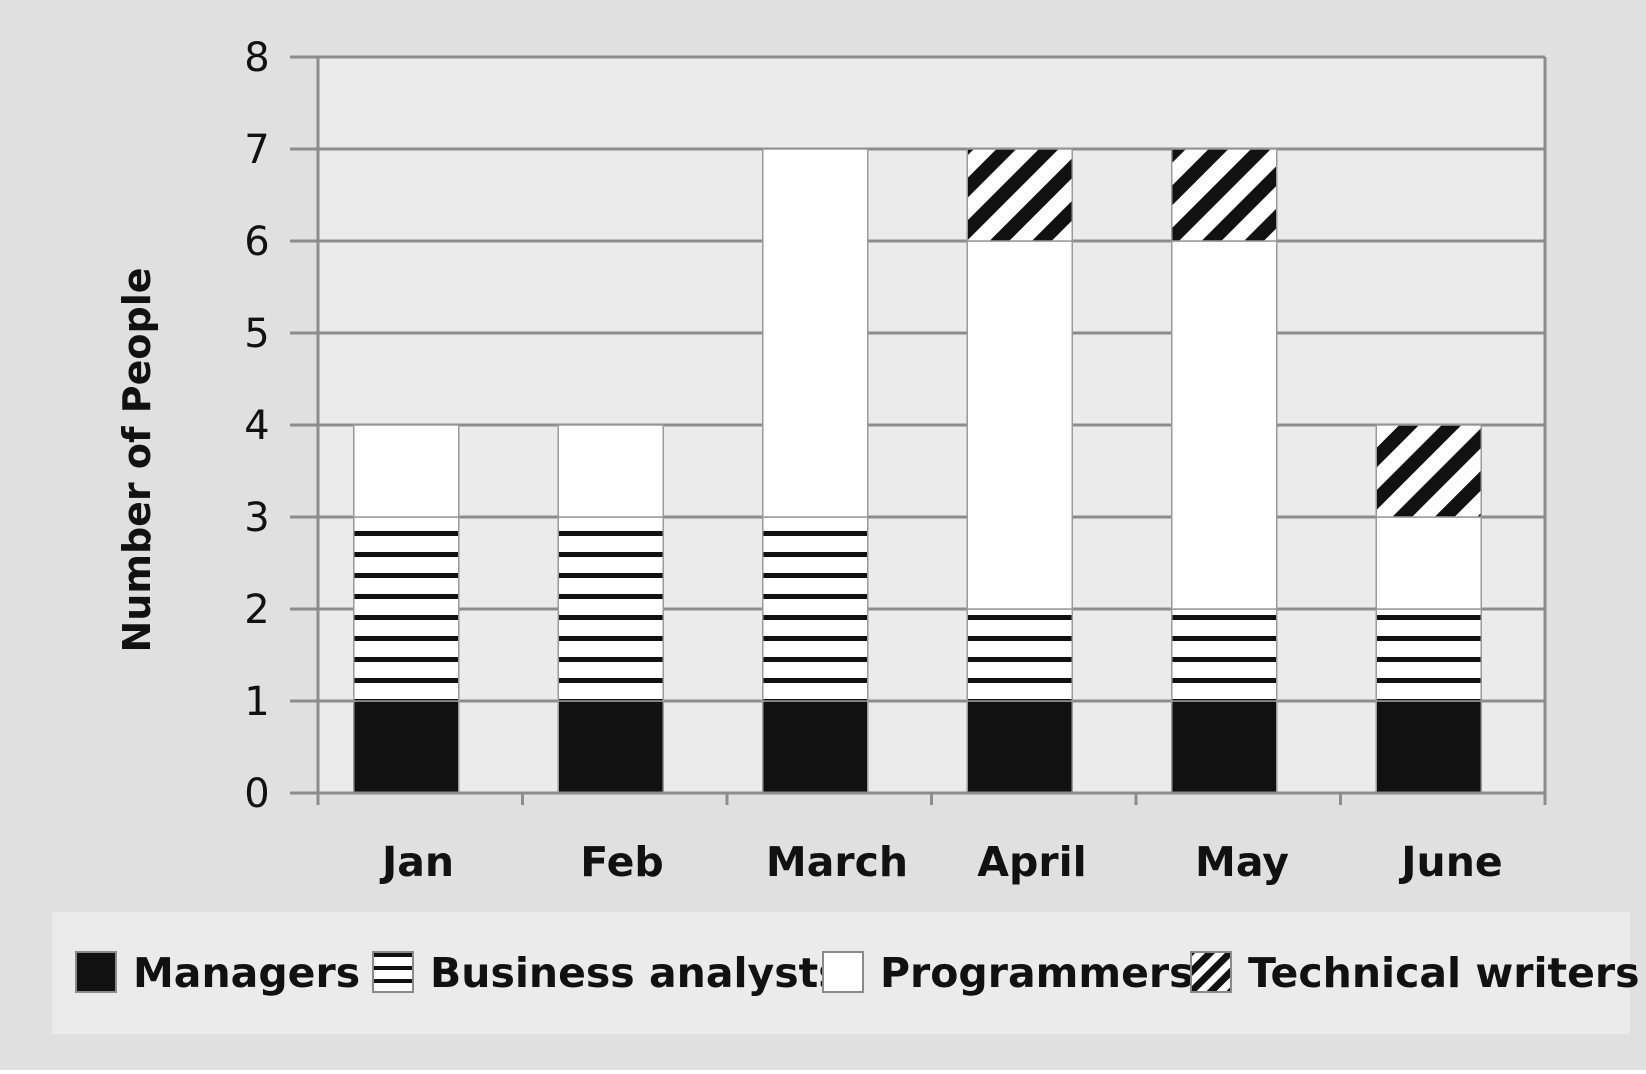 The height and width of the screenshot is (1074, 1646). Describe the element at coordinates (1031, 862) in the screenshot. I see `x-tick-label: April` at that location.